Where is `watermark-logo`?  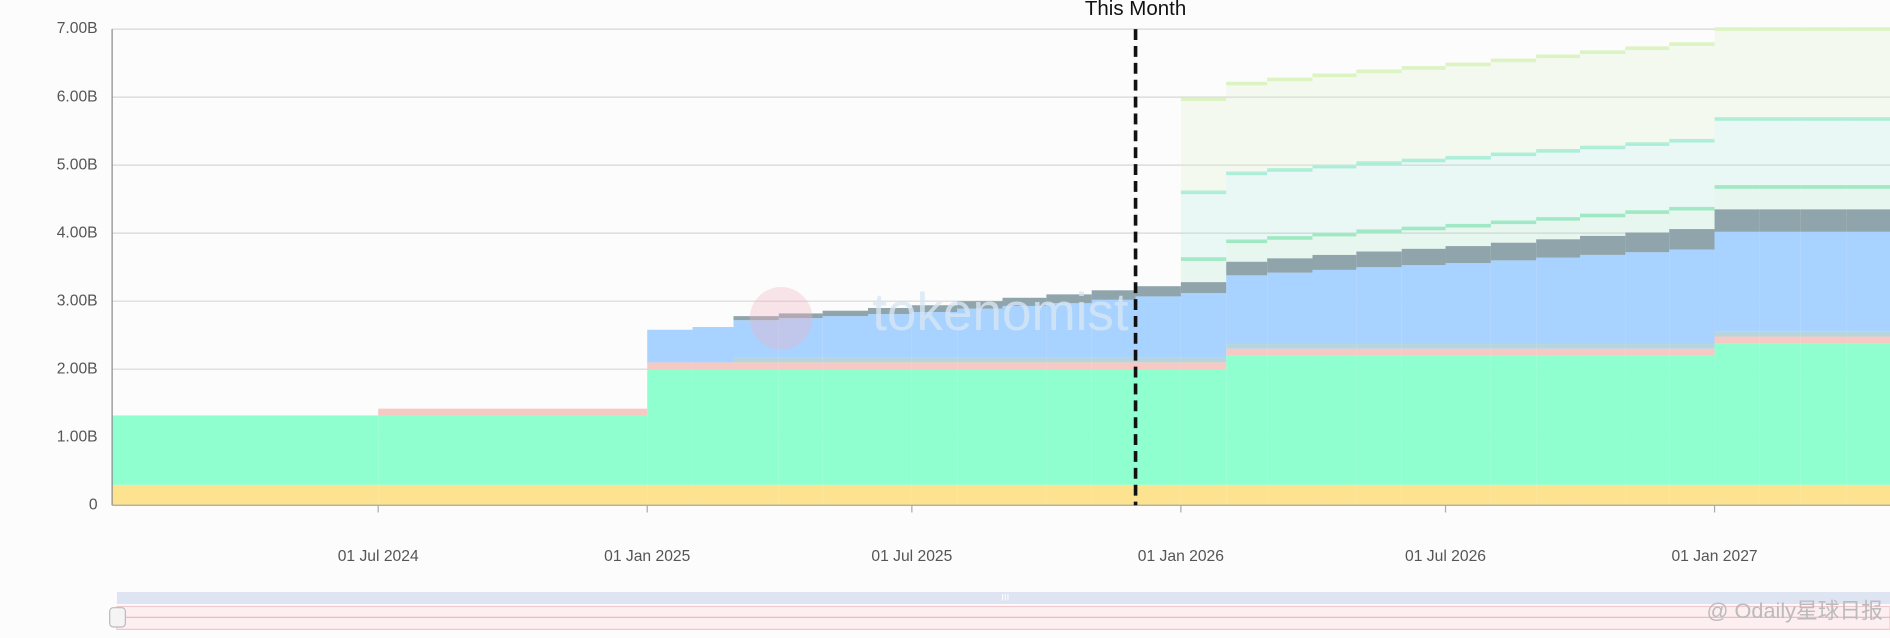
watermark-logo is located at coordinates (781, 318).